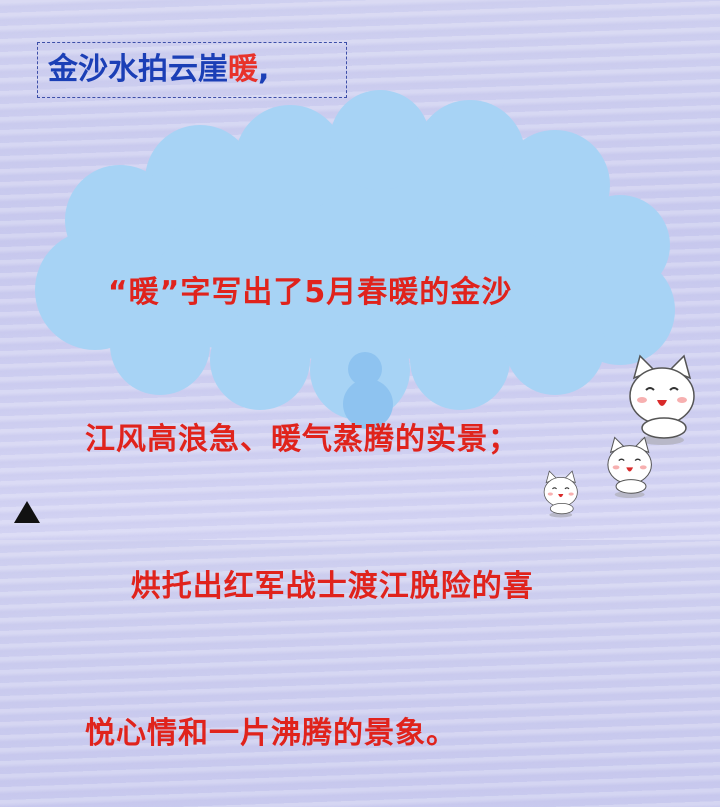 The height and width of the screenshot is (807, 720). What do you see at coordinates (271, 733) in the screenshot?
I see `cloud-line: 悦心情和一片沸腾的景象。` at bounding box center [271, 733].